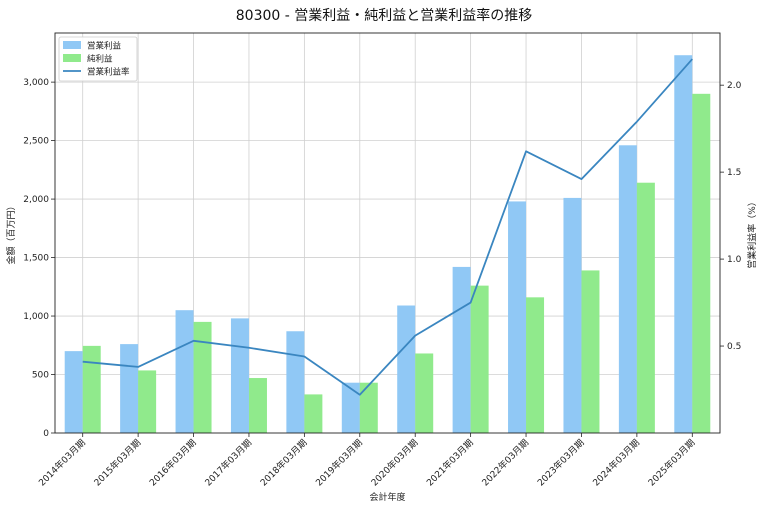 The height and width of the screenshot is (512, 768). What do you see at coordinates (505, 463) in the screenshot?
I see `x-tick-label: 2022年03月期` at bounding box center [505, 463].